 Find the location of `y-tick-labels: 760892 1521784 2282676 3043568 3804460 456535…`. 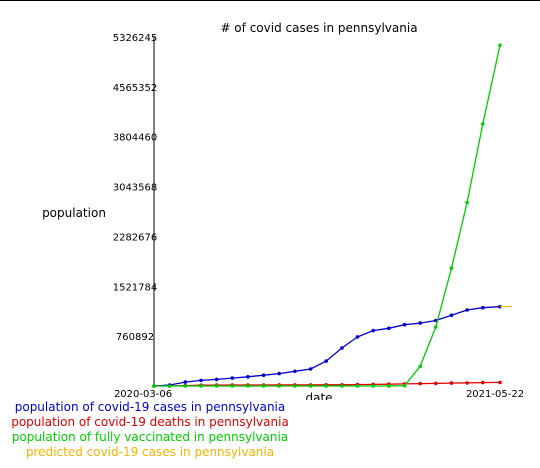

y-tick-labels: 760892 1521784 2282676 3043568 3804460 456535… is located at coordinates (135, 188).